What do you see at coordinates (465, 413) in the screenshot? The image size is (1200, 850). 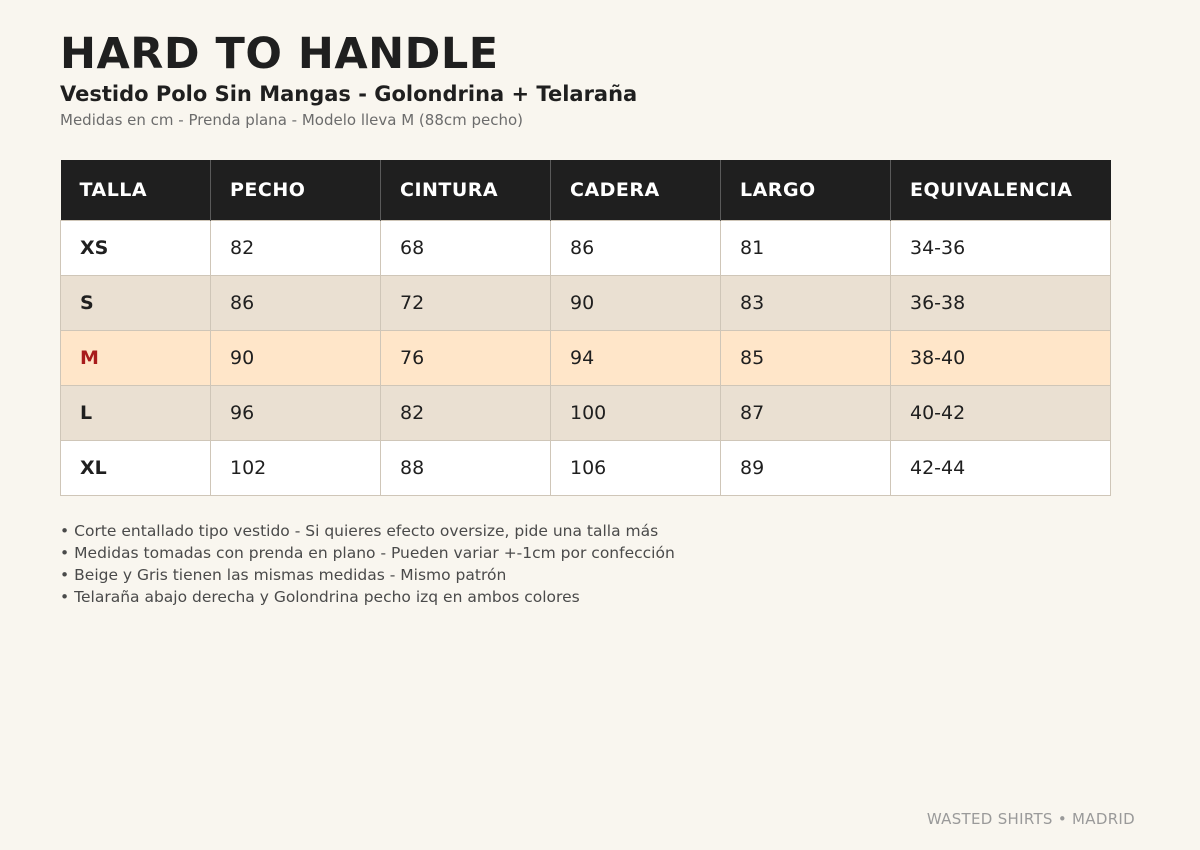 I see `waist-value: 82` at bounding box center [465, 413].